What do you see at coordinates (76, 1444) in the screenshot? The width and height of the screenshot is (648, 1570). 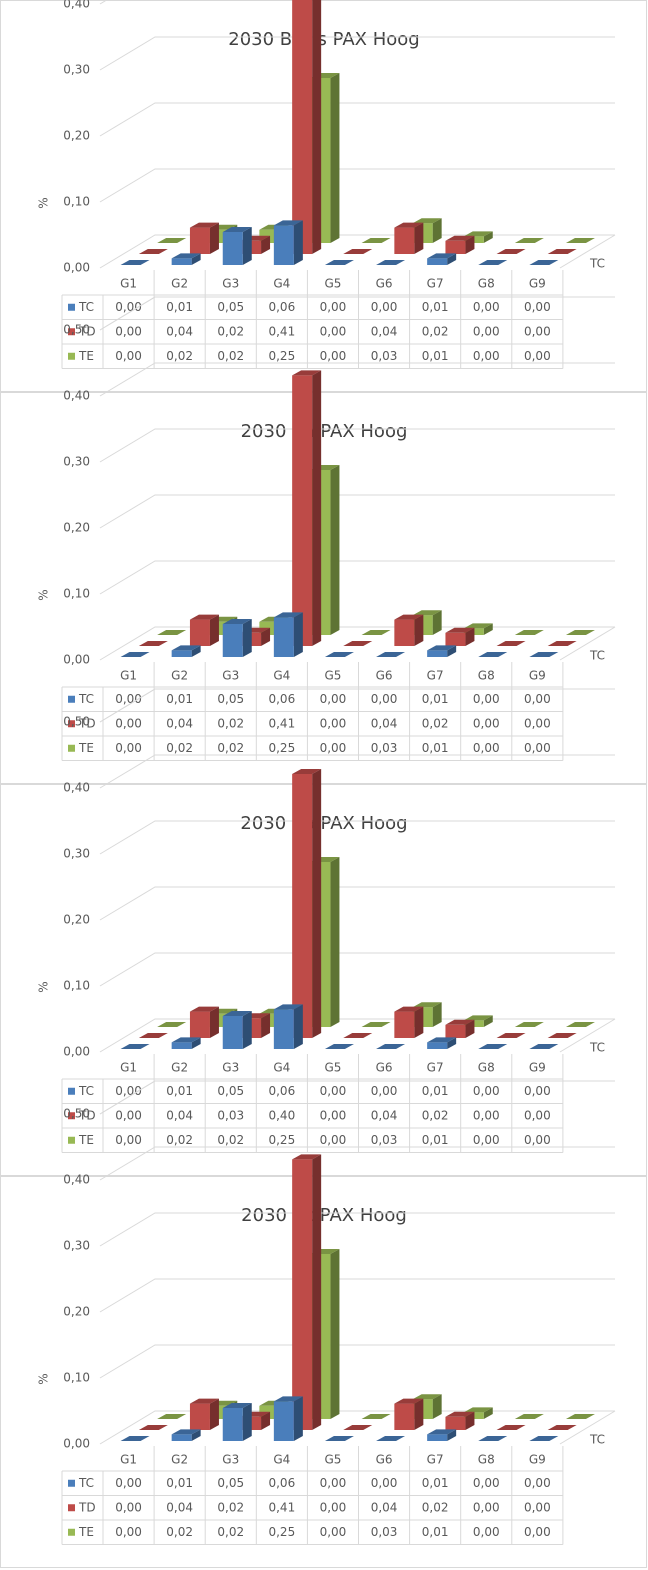 I see `y-tick-label: 0,00` at bounding box center [76, 1444].